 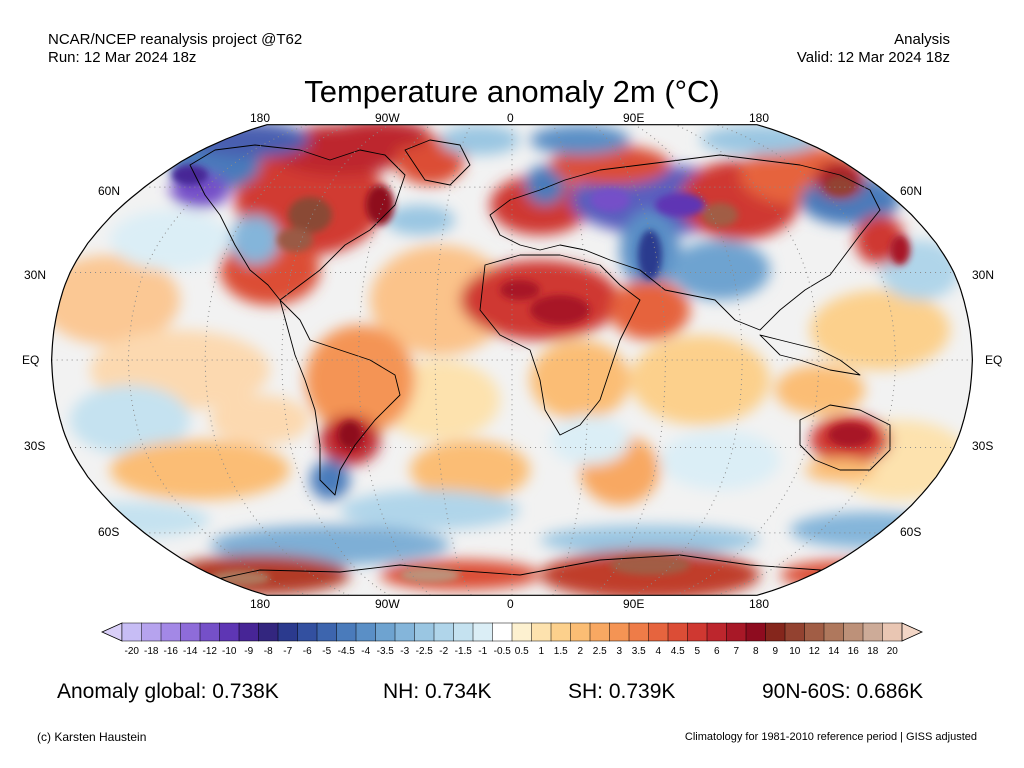 What do you see at coordinates (510, 604) in the screenshot?
I see `lon-label-bottom-0: 0` at bounding box center [510, 604].